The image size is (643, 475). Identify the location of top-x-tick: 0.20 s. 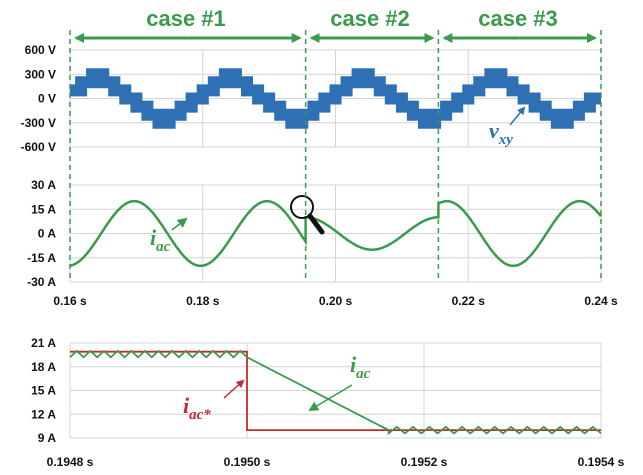
(336, 301).